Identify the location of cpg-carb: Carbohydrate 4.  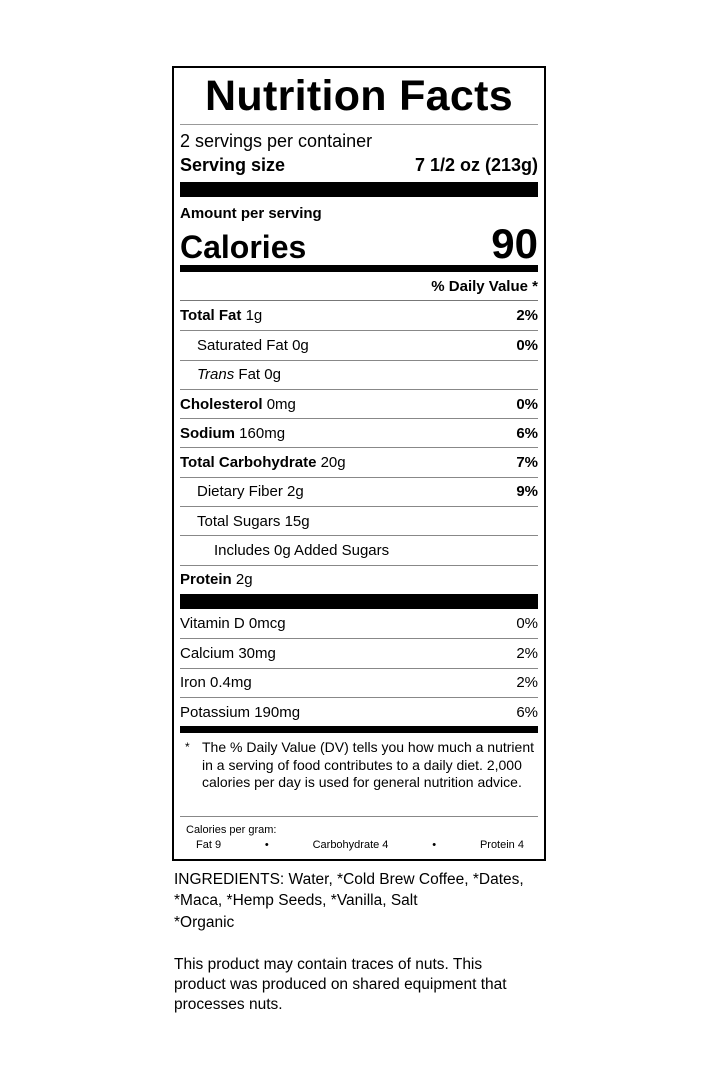
(350, 845).